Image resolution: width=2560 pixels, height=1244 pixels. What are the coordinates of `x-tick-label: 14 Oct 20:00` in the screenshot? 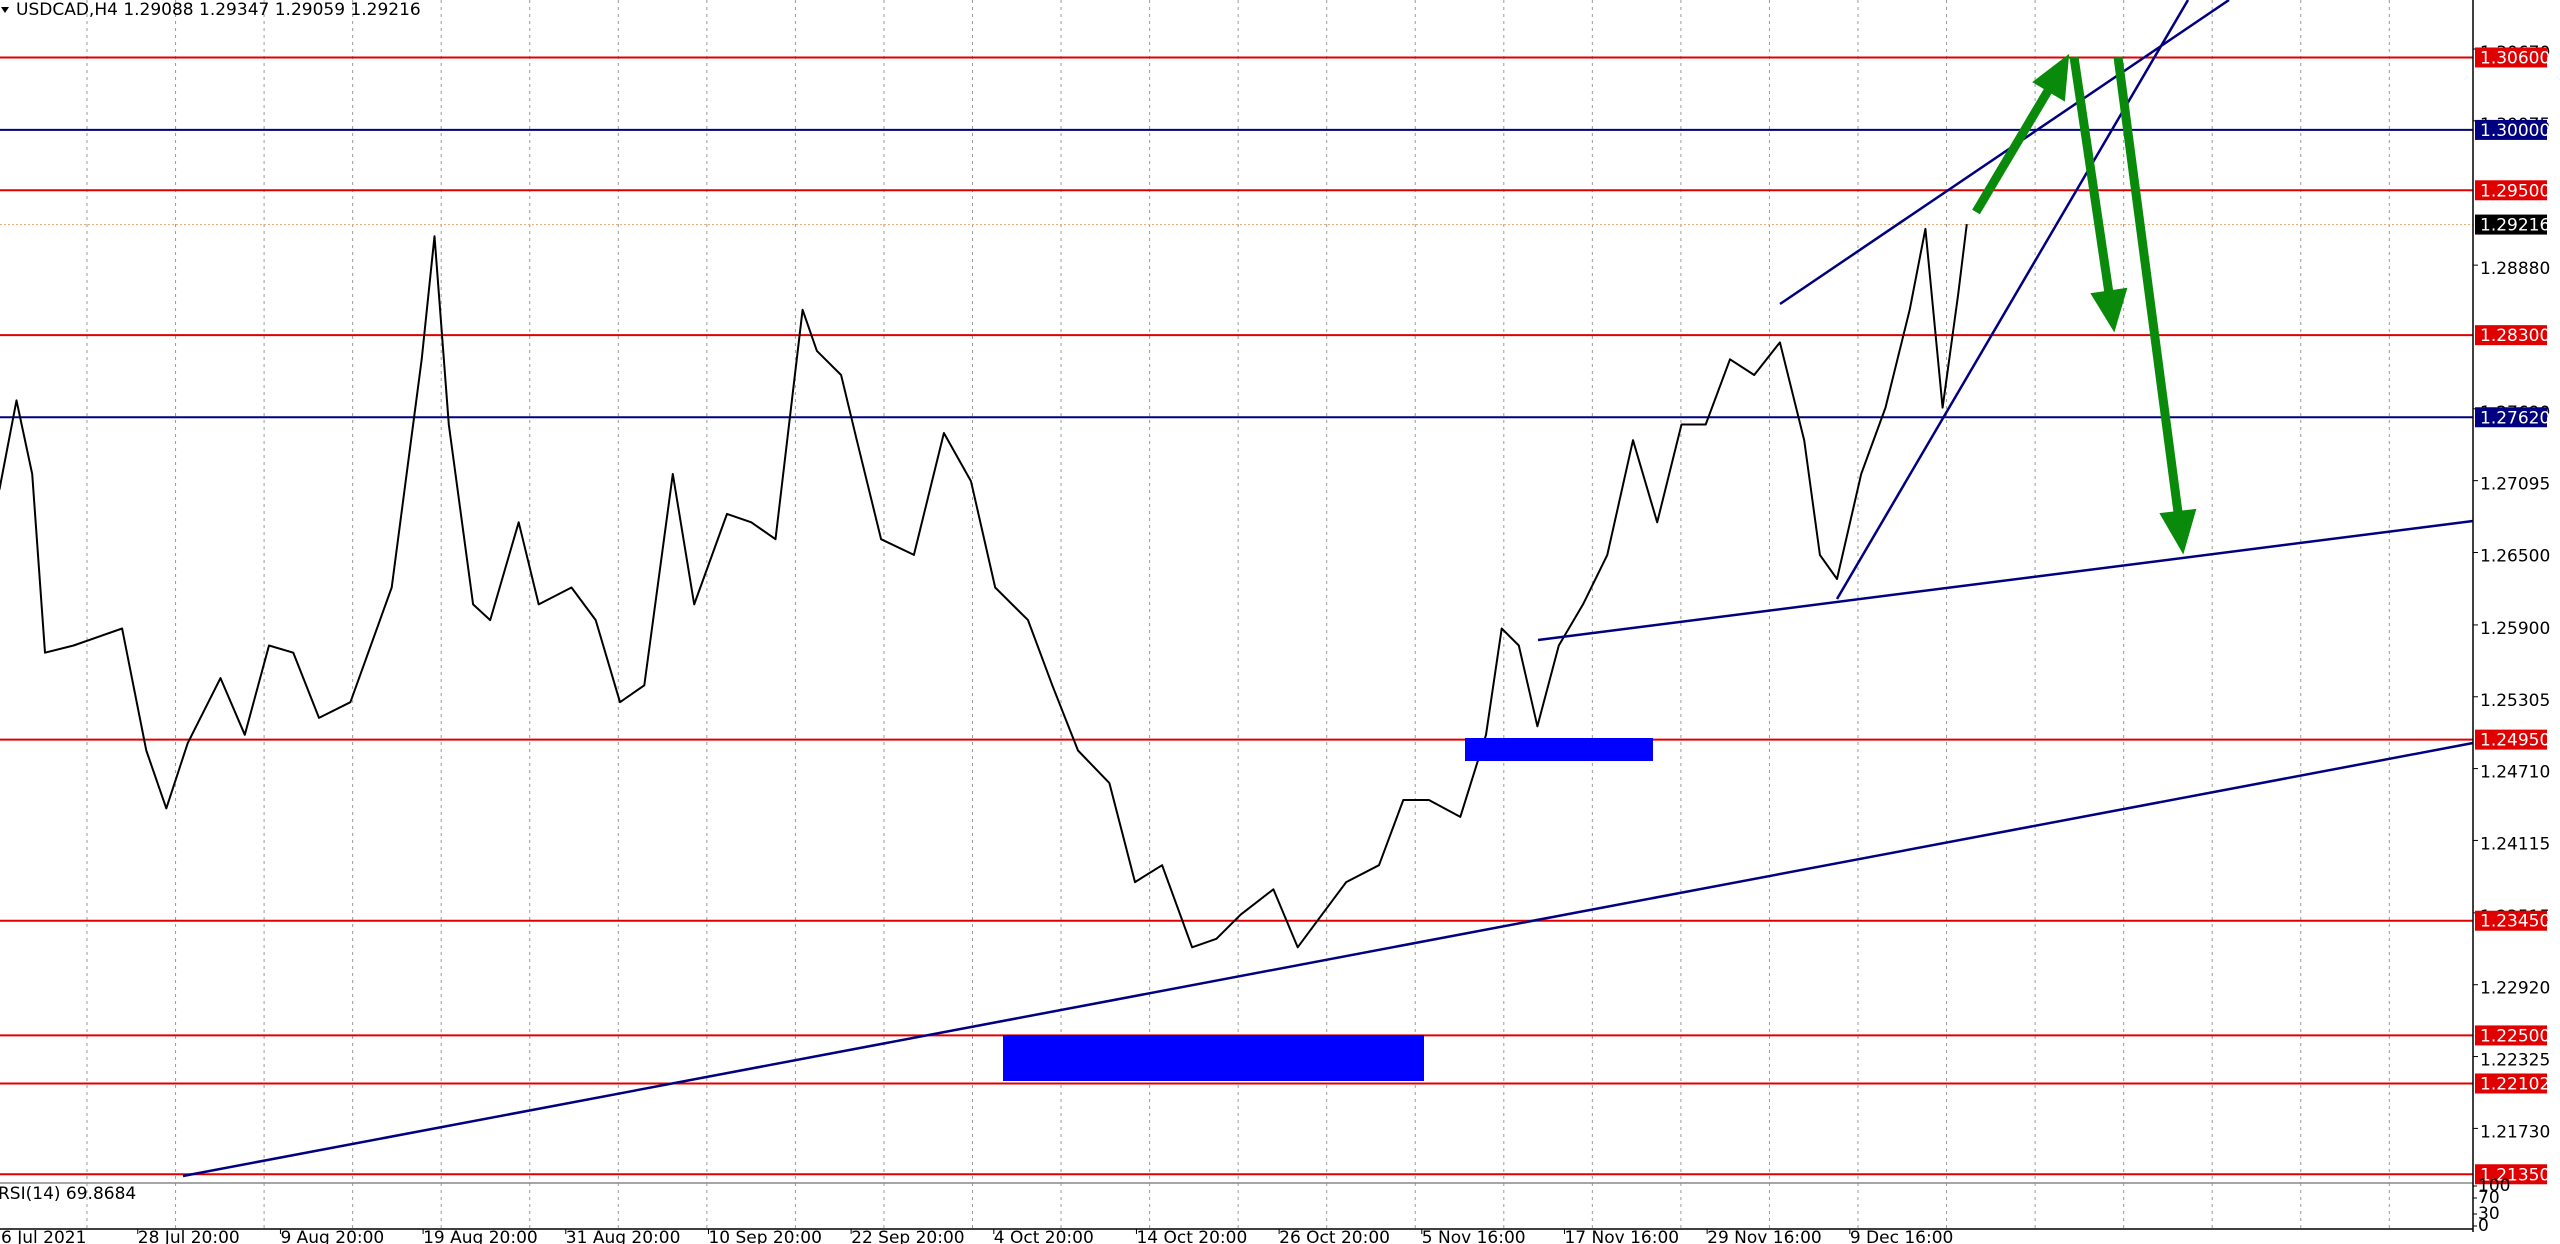 It's located at (1191, 1236).